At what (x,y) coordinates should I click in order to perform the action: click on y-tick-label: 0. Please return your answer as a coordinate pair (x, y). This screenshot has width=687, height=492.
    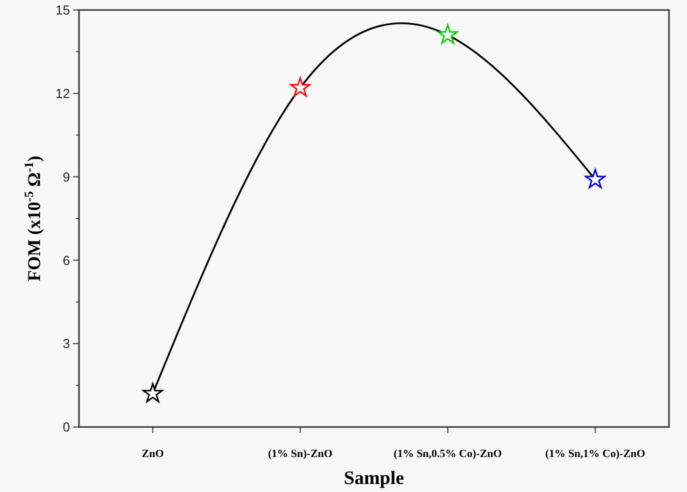
    Looking at the image, I should click on (66, 427).